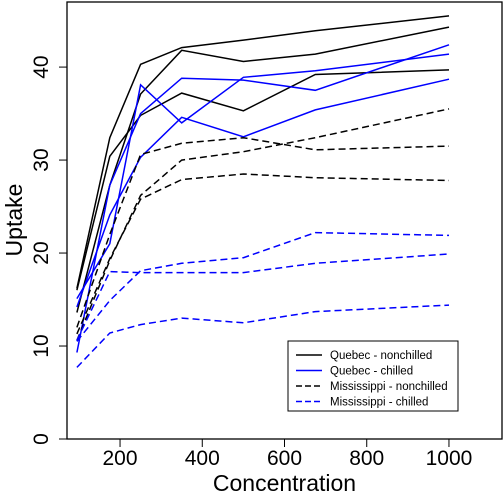 This screenshot has height=504, width=504. I want to click on x-tick-label: 800, so click(366, 458).